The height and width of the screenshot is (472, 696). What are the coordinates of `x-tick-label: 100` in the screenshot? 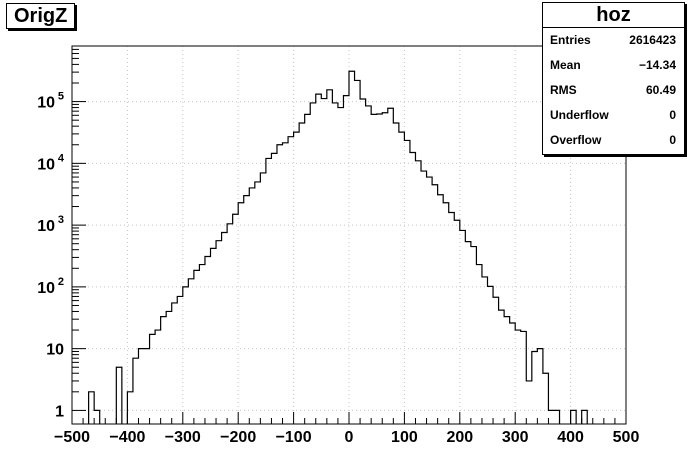 It's located at (404, 437).